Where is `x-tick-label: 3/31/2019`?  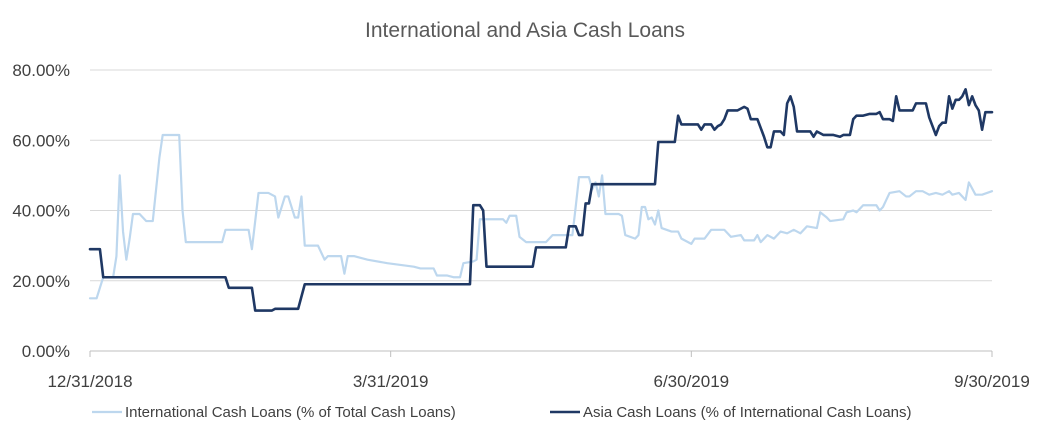
x-tick-label: 3/31/2019 is located at coordinates (391, 381).